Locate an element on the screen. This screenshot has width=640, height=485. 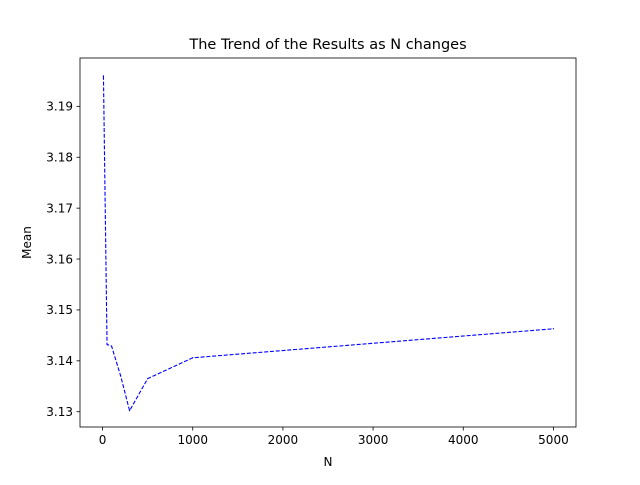
y-axis-label: Mean is located at coordinates (27, 242).